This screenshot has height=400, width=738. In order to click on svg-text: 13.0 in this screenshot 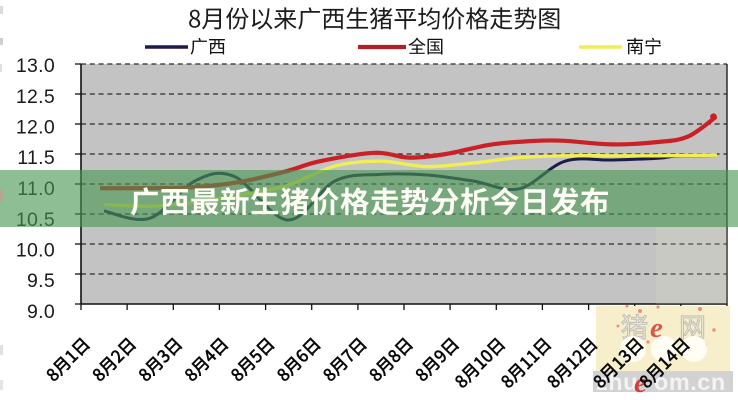, I will do `click(35, 66)`.